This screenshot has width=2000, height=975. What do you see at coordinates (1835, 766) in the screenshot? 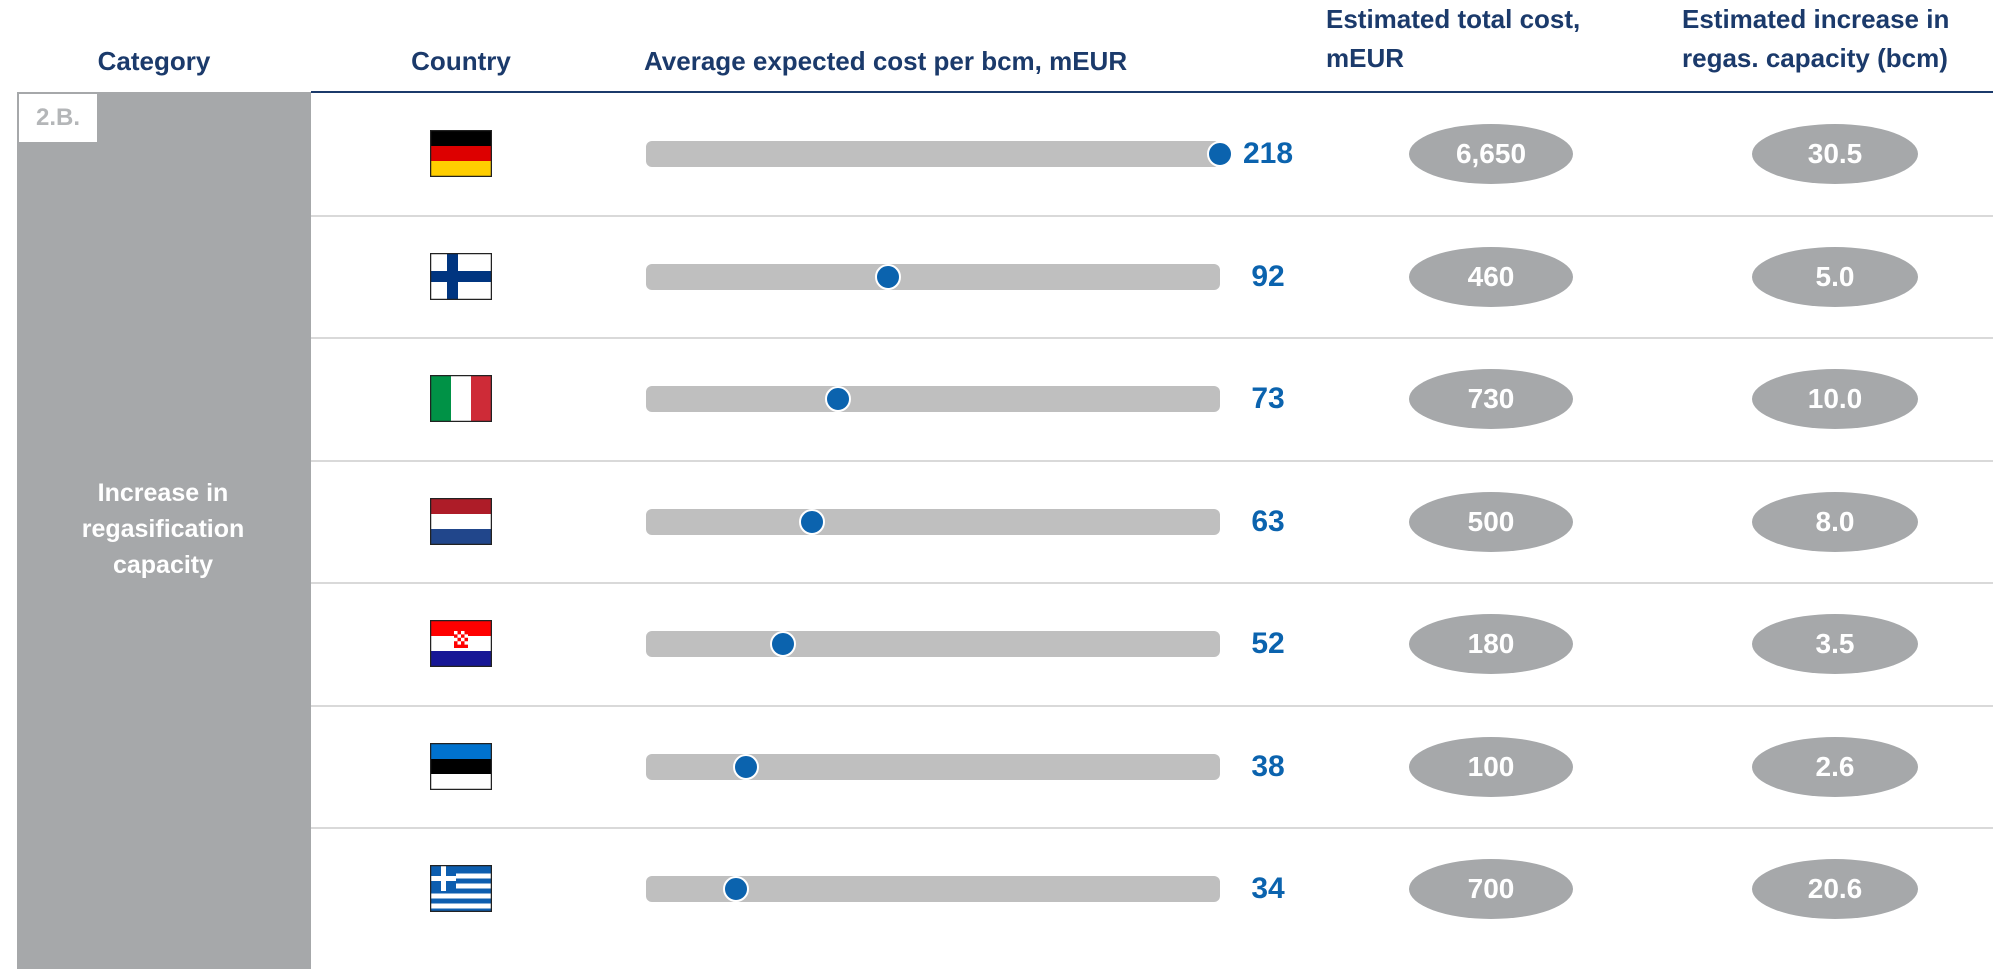
I see `capacity-increase: 2.6` at bounding box center [1835, 766].